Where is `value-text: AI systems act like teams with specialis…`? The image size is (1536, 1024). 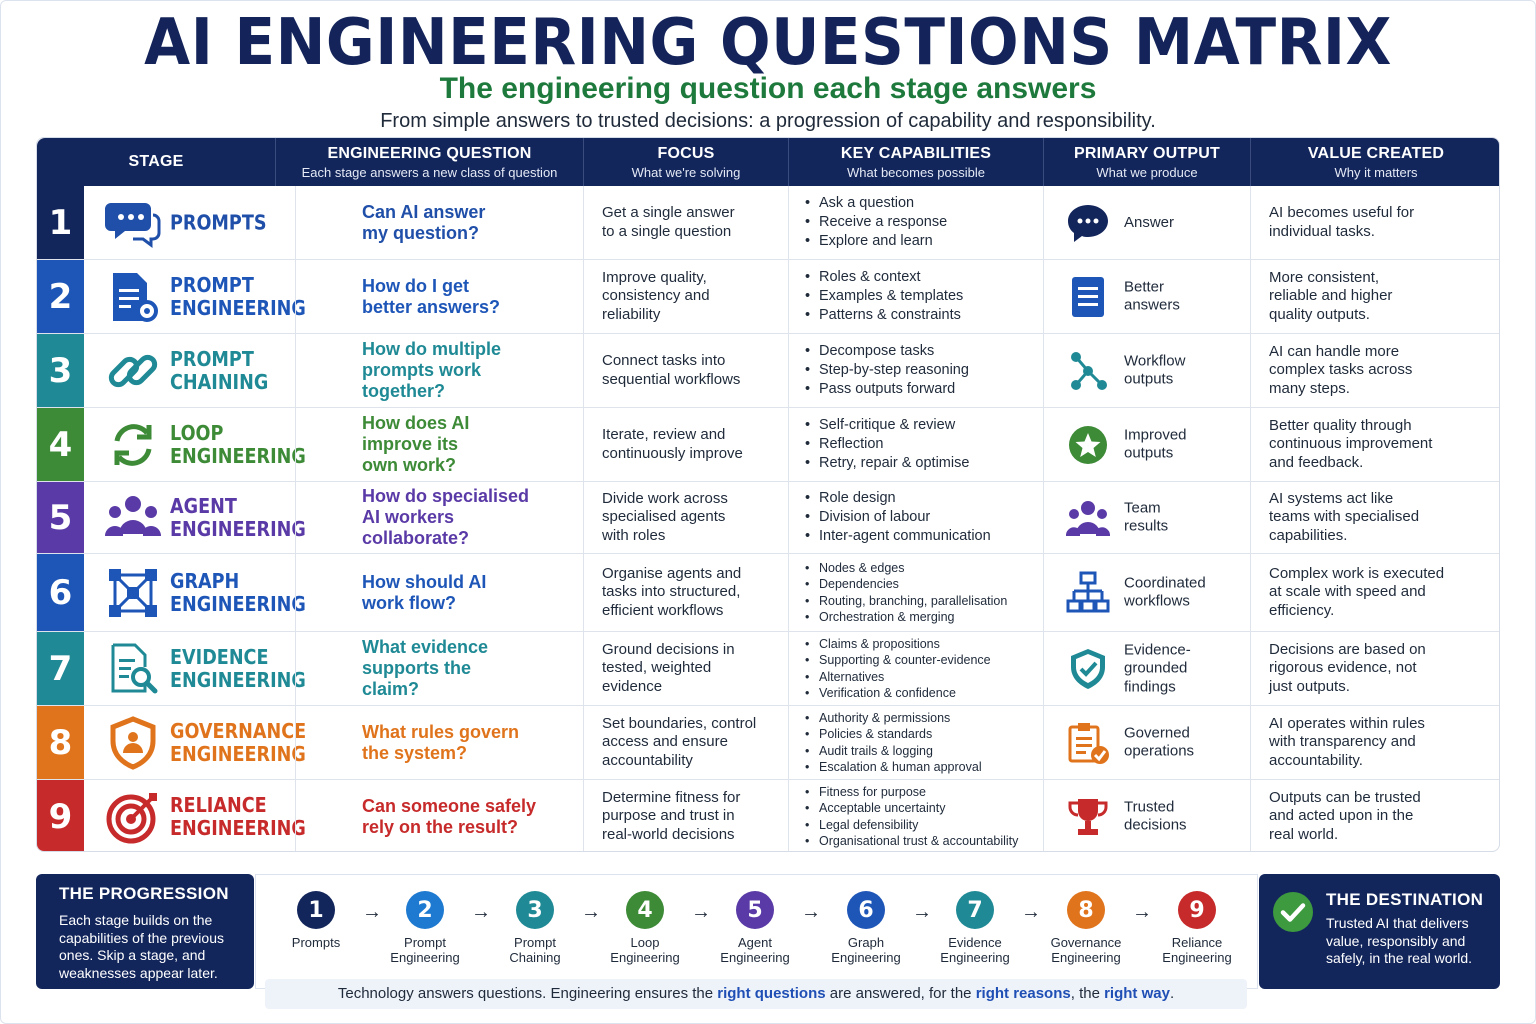
value-text: AI systems act like teams with specialis… is located at coordinates (1344, 516).